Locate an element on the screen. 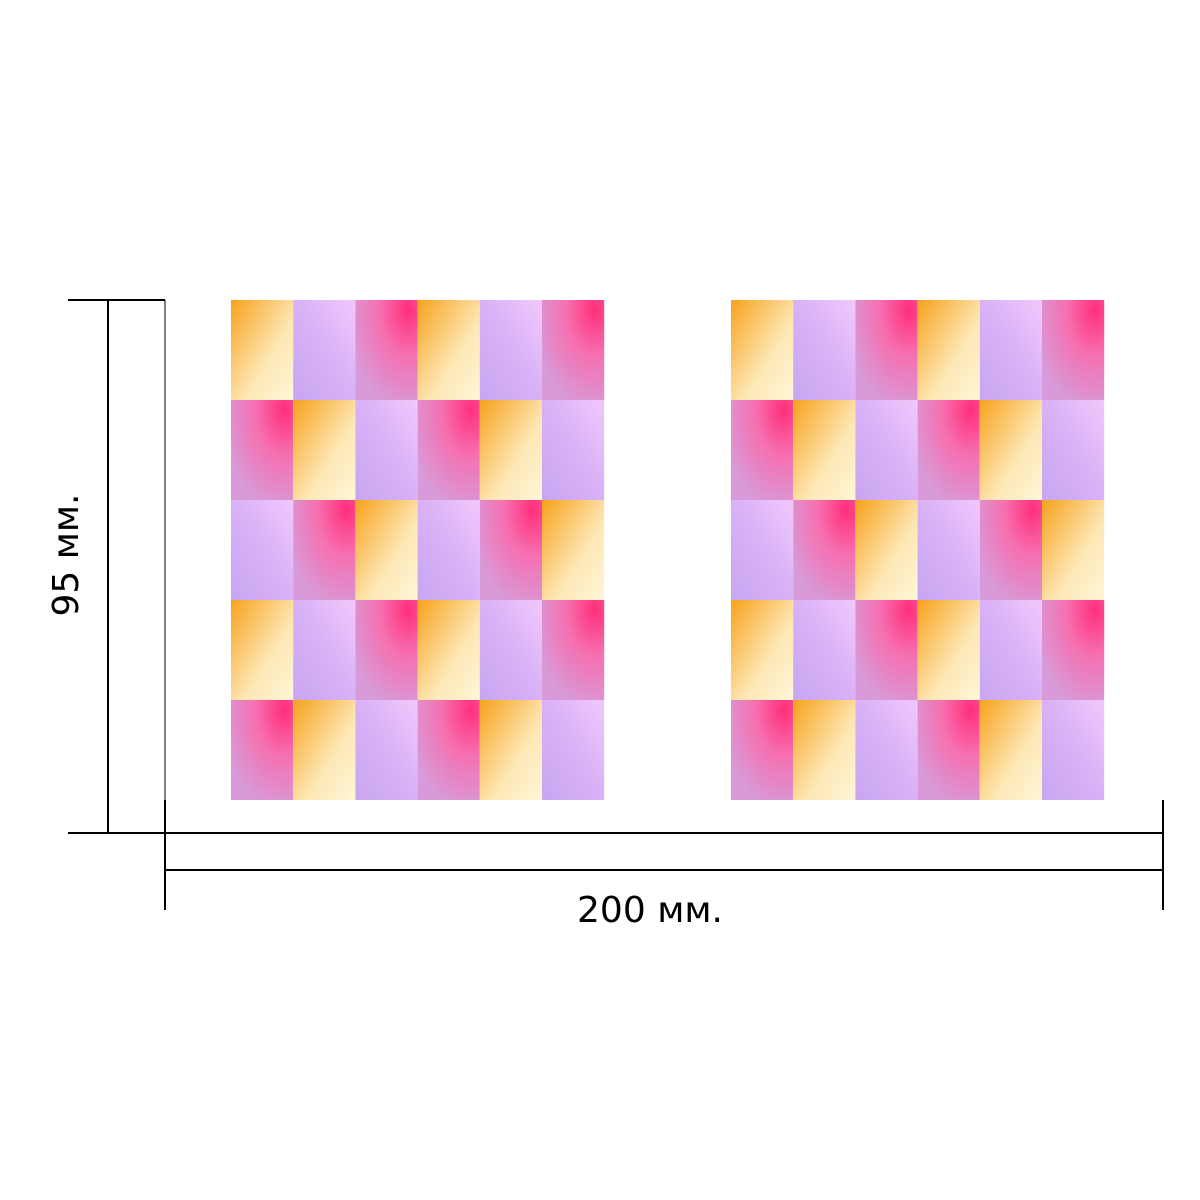  width-dimension: 200 мм. is located at coordinates (664, 865).